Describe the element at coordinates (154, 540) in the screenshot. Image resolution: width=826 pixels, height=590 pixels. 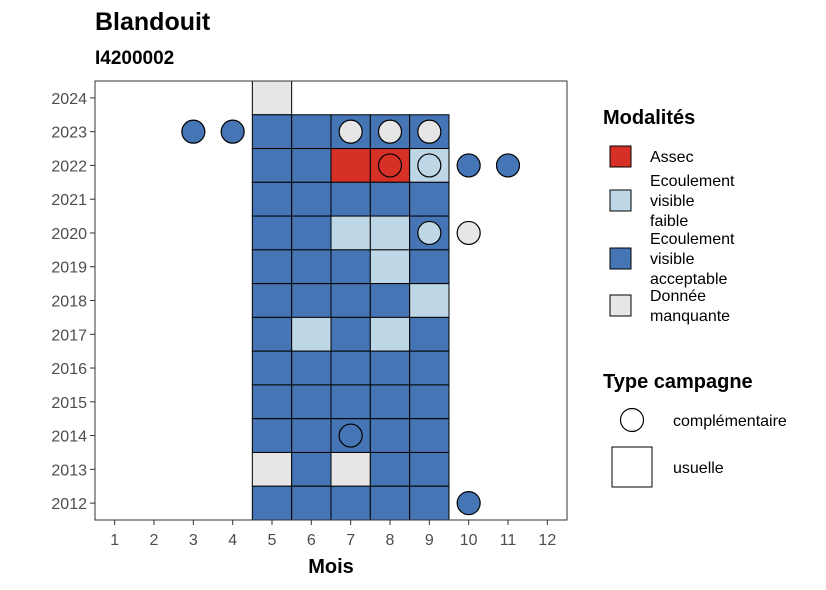
I see `x-tick-label-2: 2` at that location.